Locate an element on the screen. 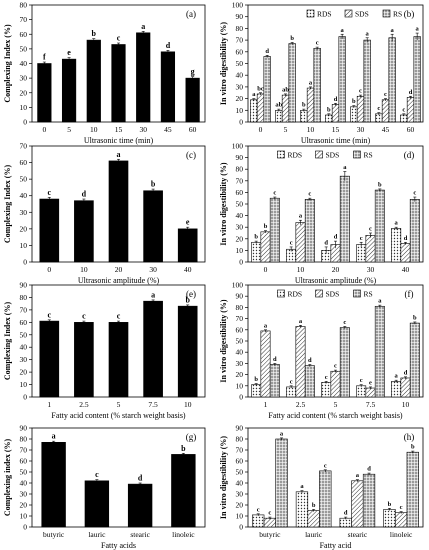 The width and height of the screenshot is (429, 550). panel-tag: (h) is located at coordinates (409, 437).